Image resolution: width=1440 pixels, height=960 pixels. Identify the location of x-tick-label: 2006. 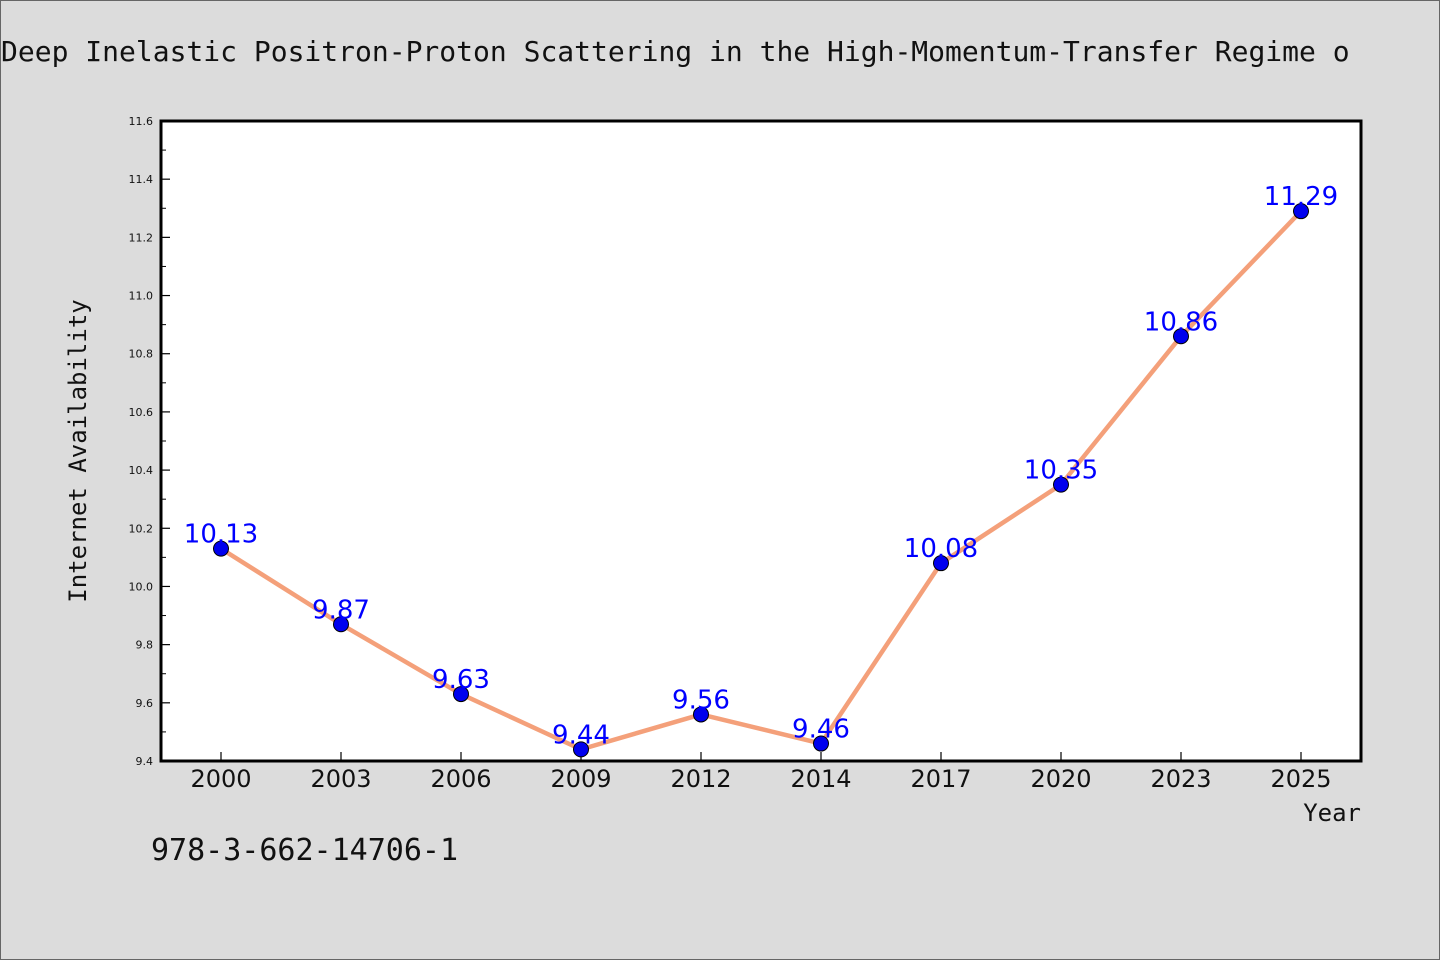
(460, 779).